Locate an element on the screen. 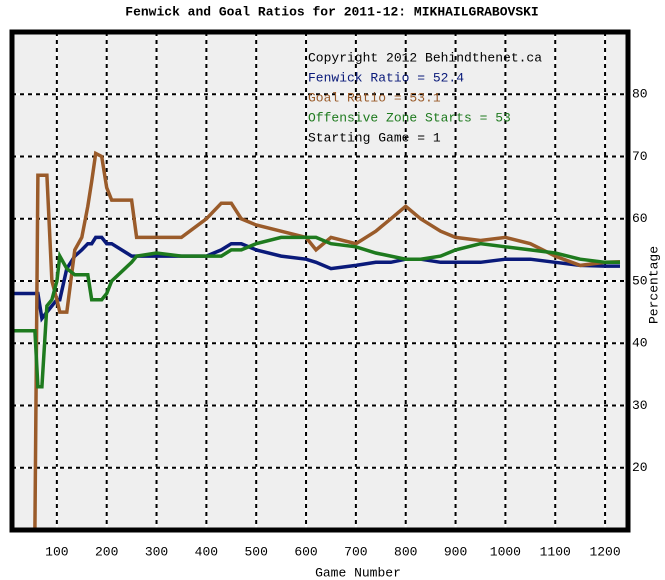  y-tick-label: 50 is located at coordinates (640, 280).